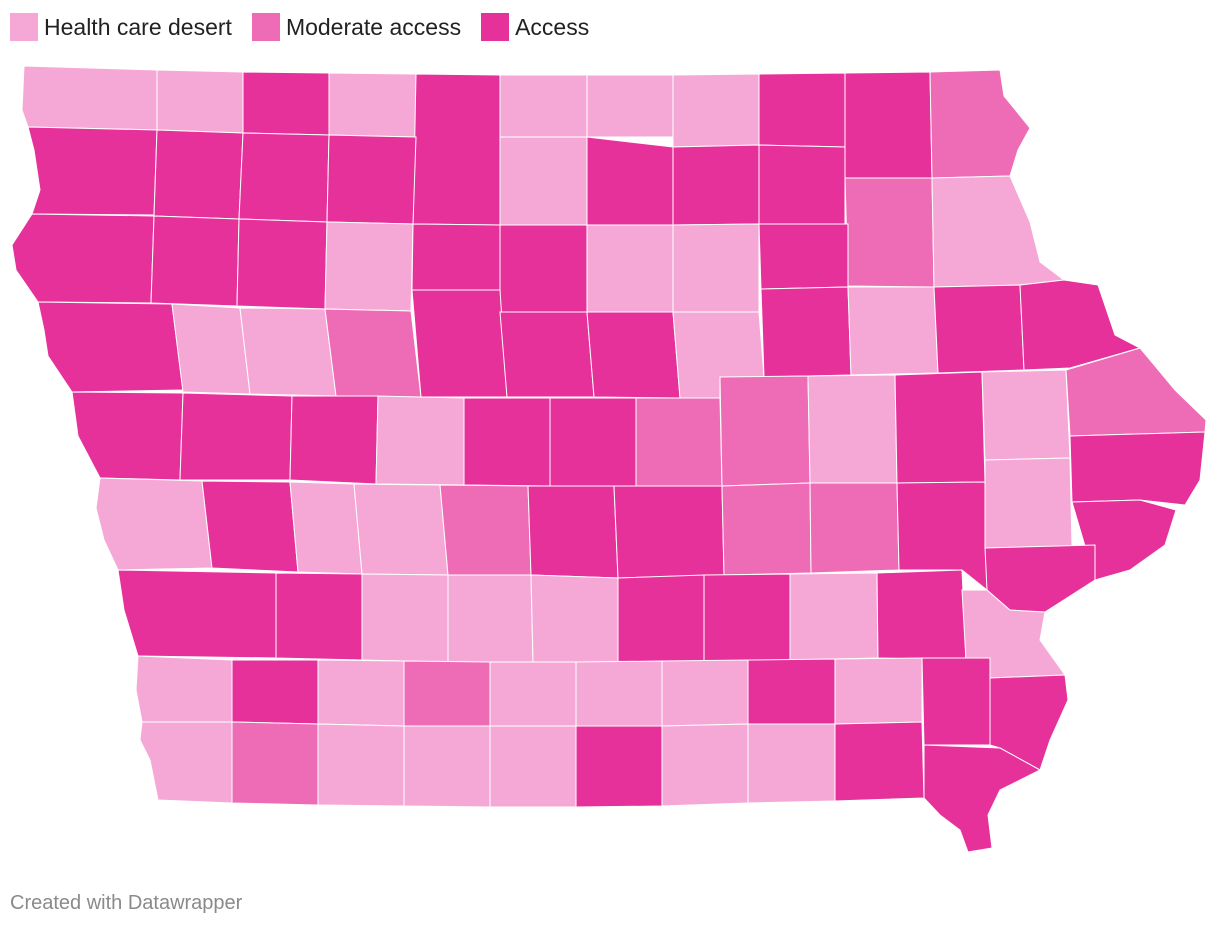 The image size is (1220, 928). I want to click on county-hamilton: Hamilton, so click(547, 354).